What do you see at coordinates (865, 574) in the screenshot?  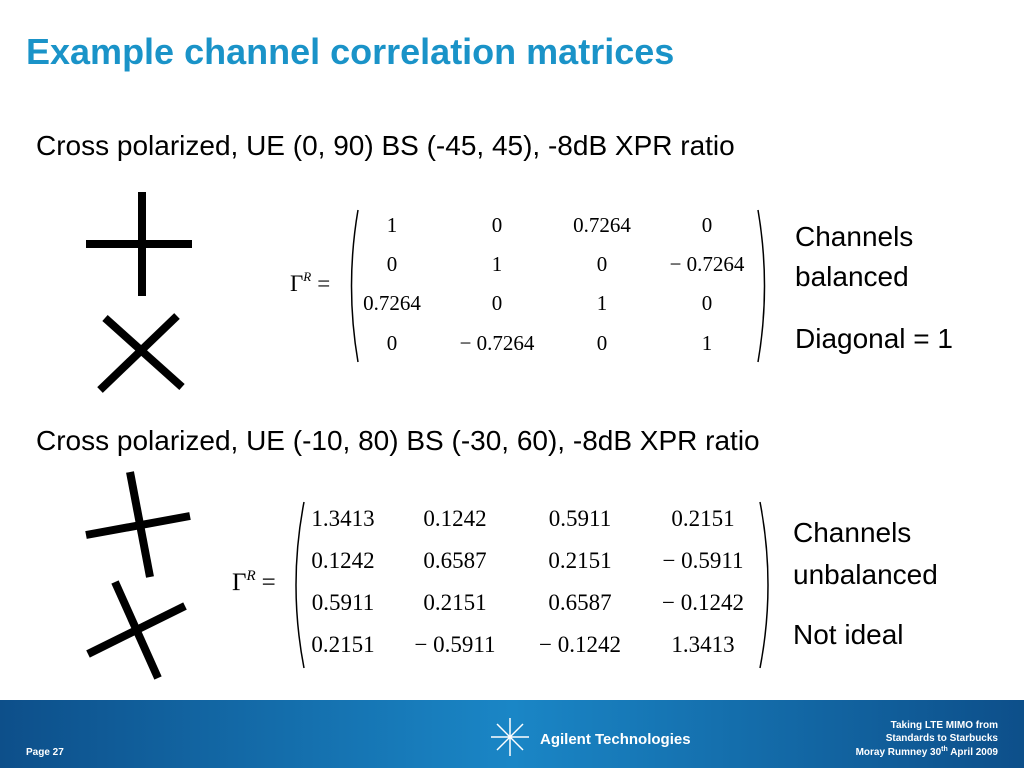 I see `note: unbalanced` at bounding box center [865, 574].